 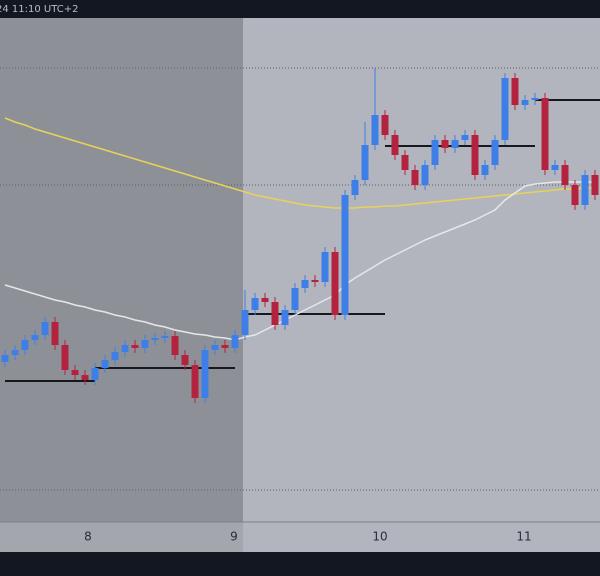 What do you see at coordinates (234, 537) in the screenshot?
I see `x-tick-label: 9` at bounding box center [234, 537].